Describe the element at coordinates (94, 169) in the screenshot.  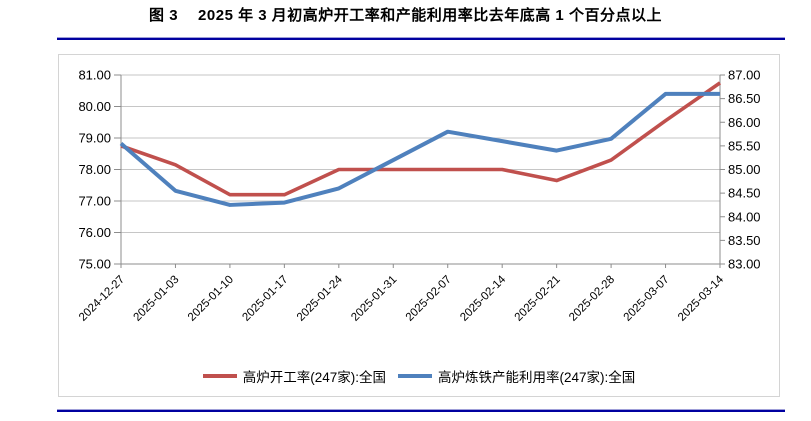
I see `left-axis-label: 78.00` at that location.